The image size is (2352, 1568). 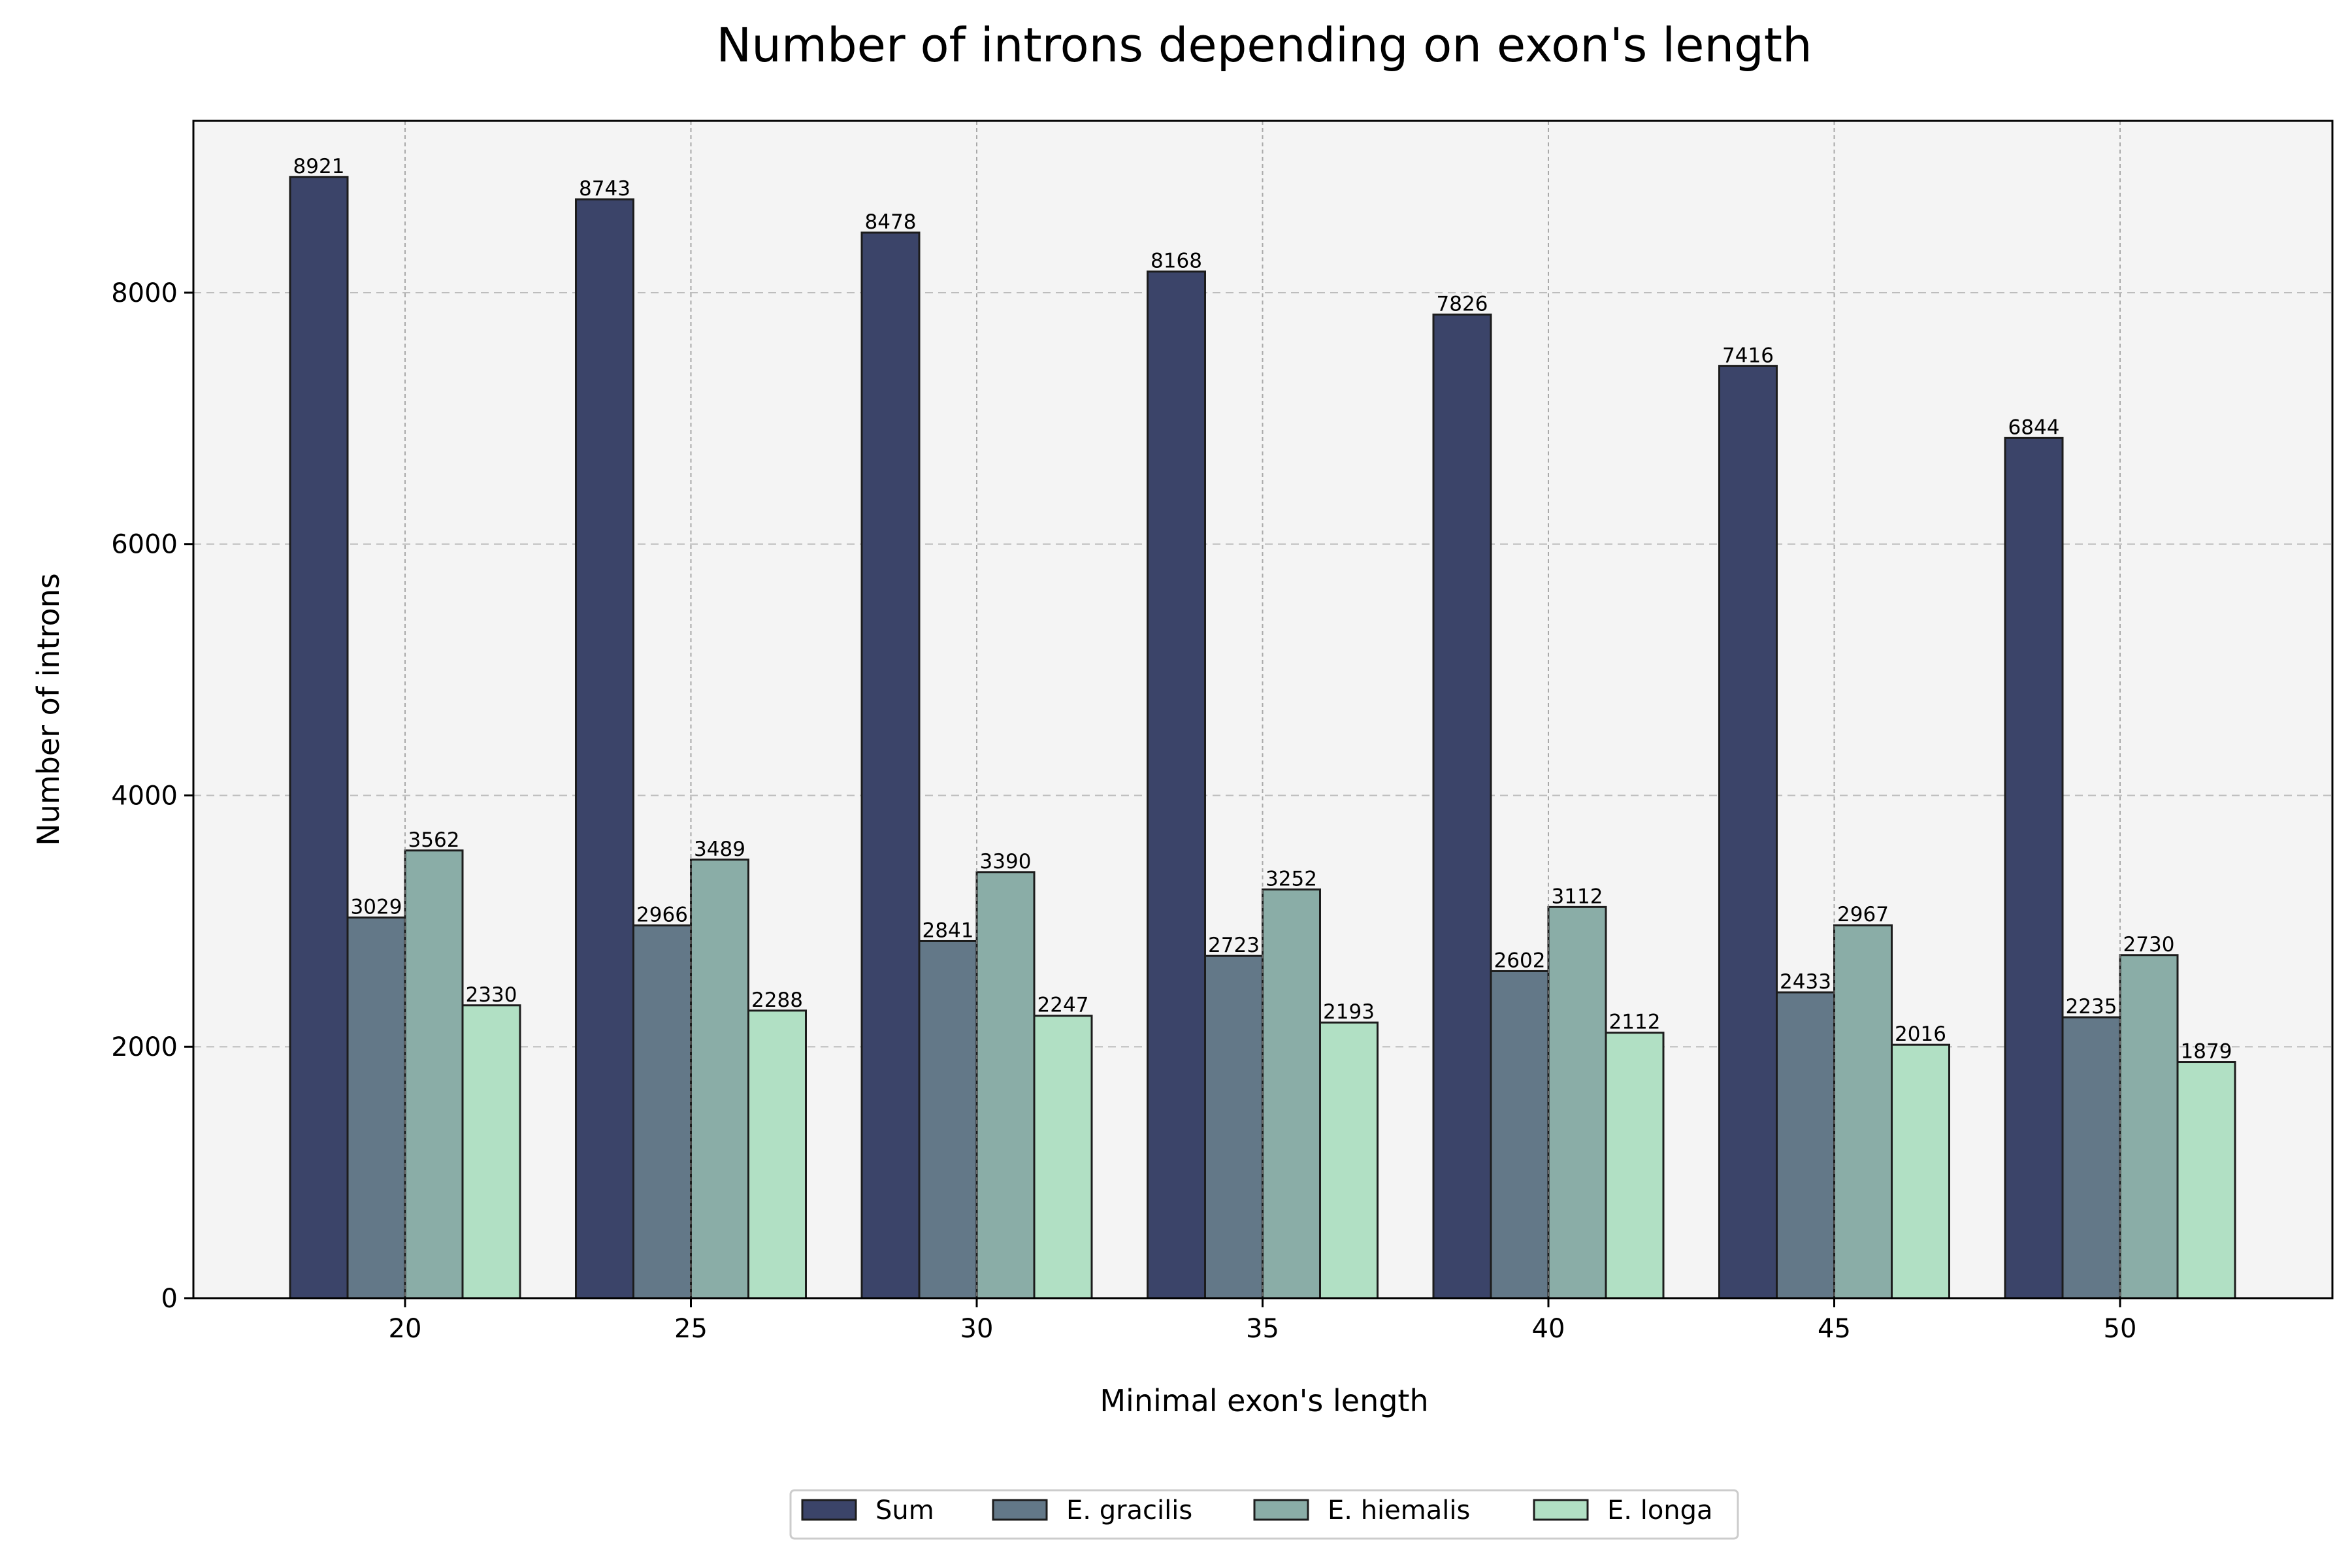 What do you see at coordinates (144, 796) in the screenshot?
I see `y-tick-label: 4000` at bounding box center [144, 796].